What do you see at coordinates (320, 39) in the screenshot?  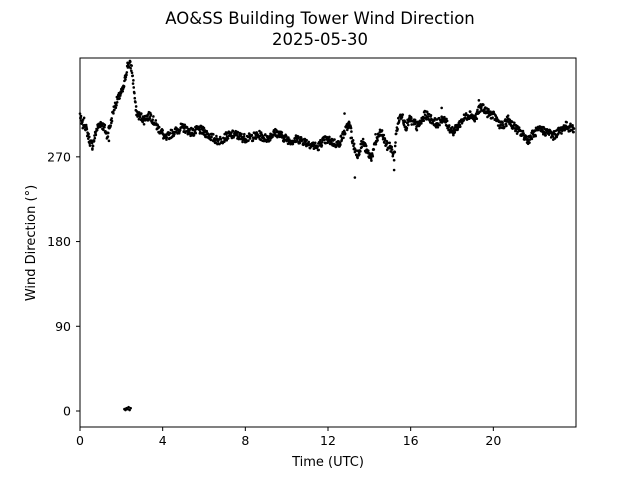 I see `chart-subtitle: 2025-05-30` at bounding box center [320, 39].